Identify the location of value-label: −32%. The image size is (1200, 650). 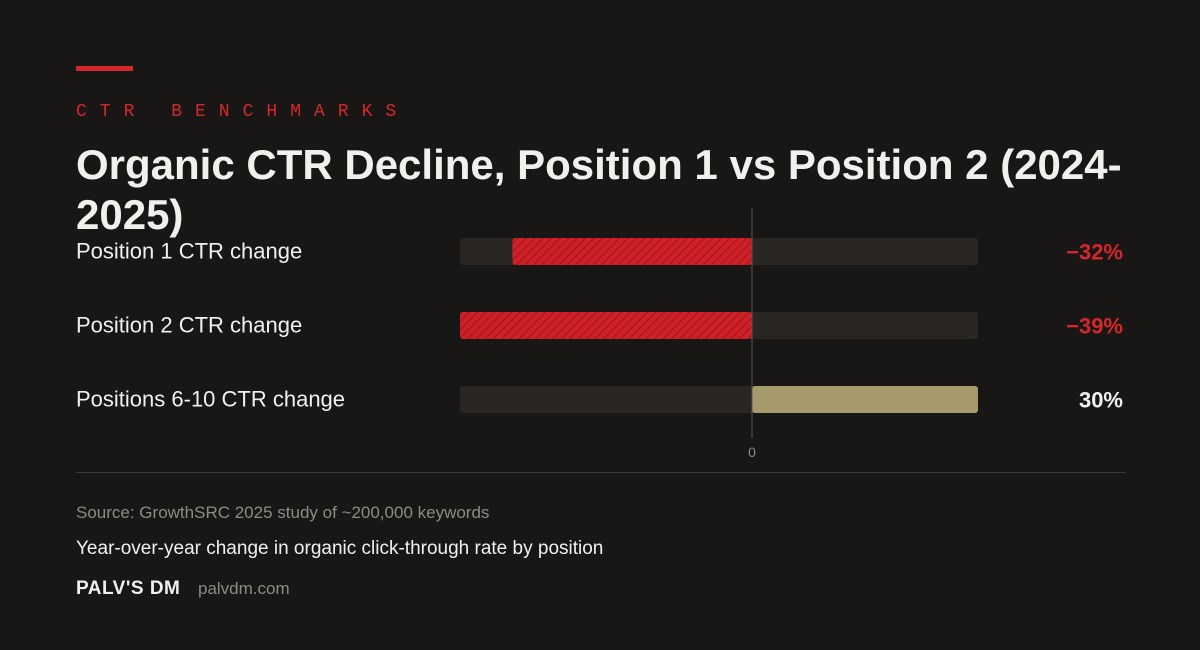
(1094, 252).